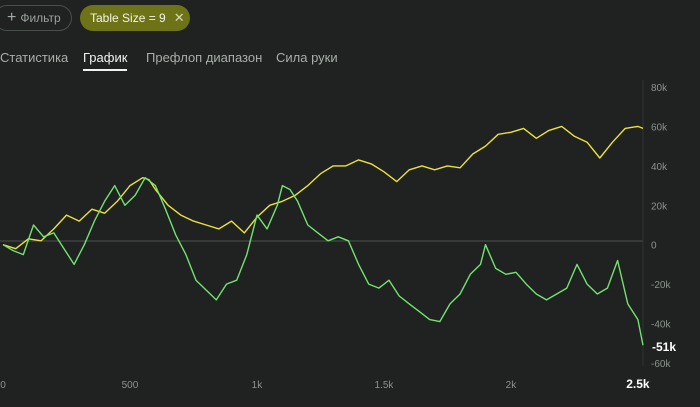 This screenshot has height=407, width=700. What do you see at coordinates (659, 167) in the screenshot?
I see `y-tick-label: 40k` at bounding box center [659, 167].